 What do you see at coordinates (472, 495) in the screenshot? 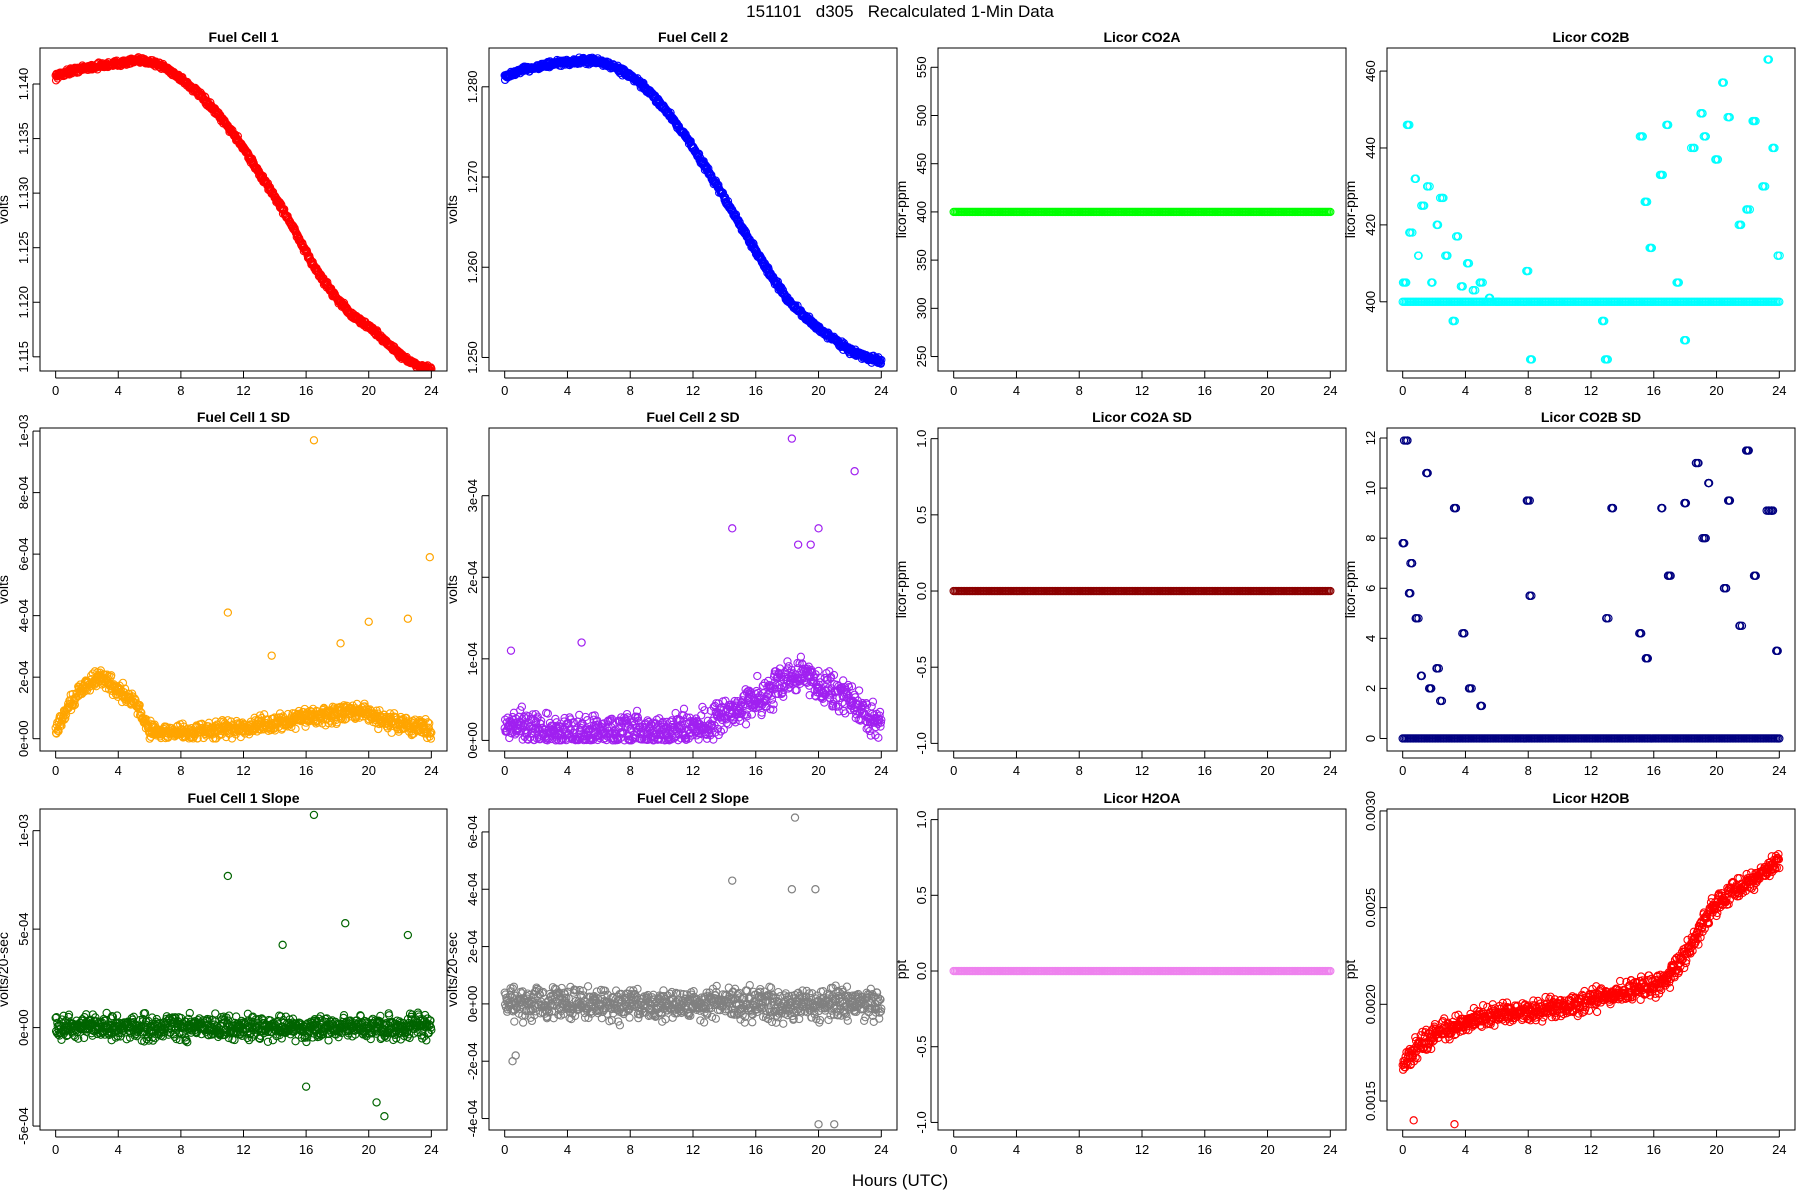
I see `y-tick-label: 3e-04` at bounding box center [472, 495].